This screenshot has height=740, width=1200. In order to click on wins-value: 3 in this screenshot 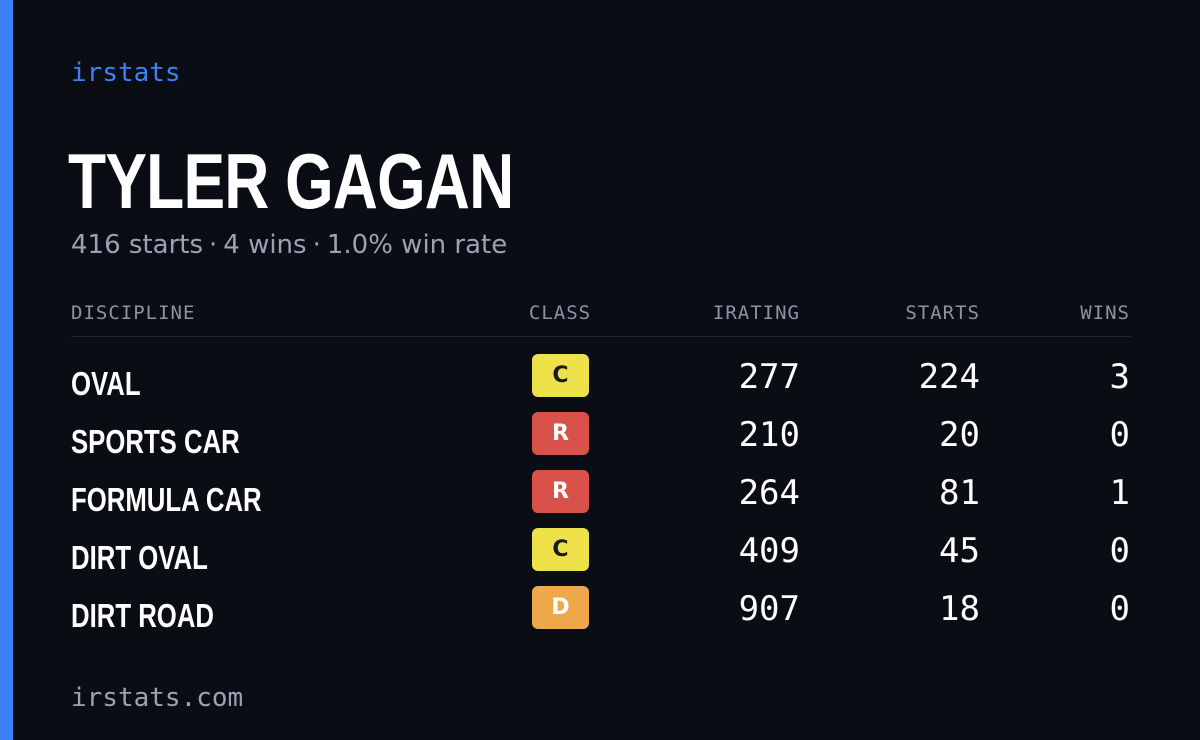, I will do `click(1119, 377)`.